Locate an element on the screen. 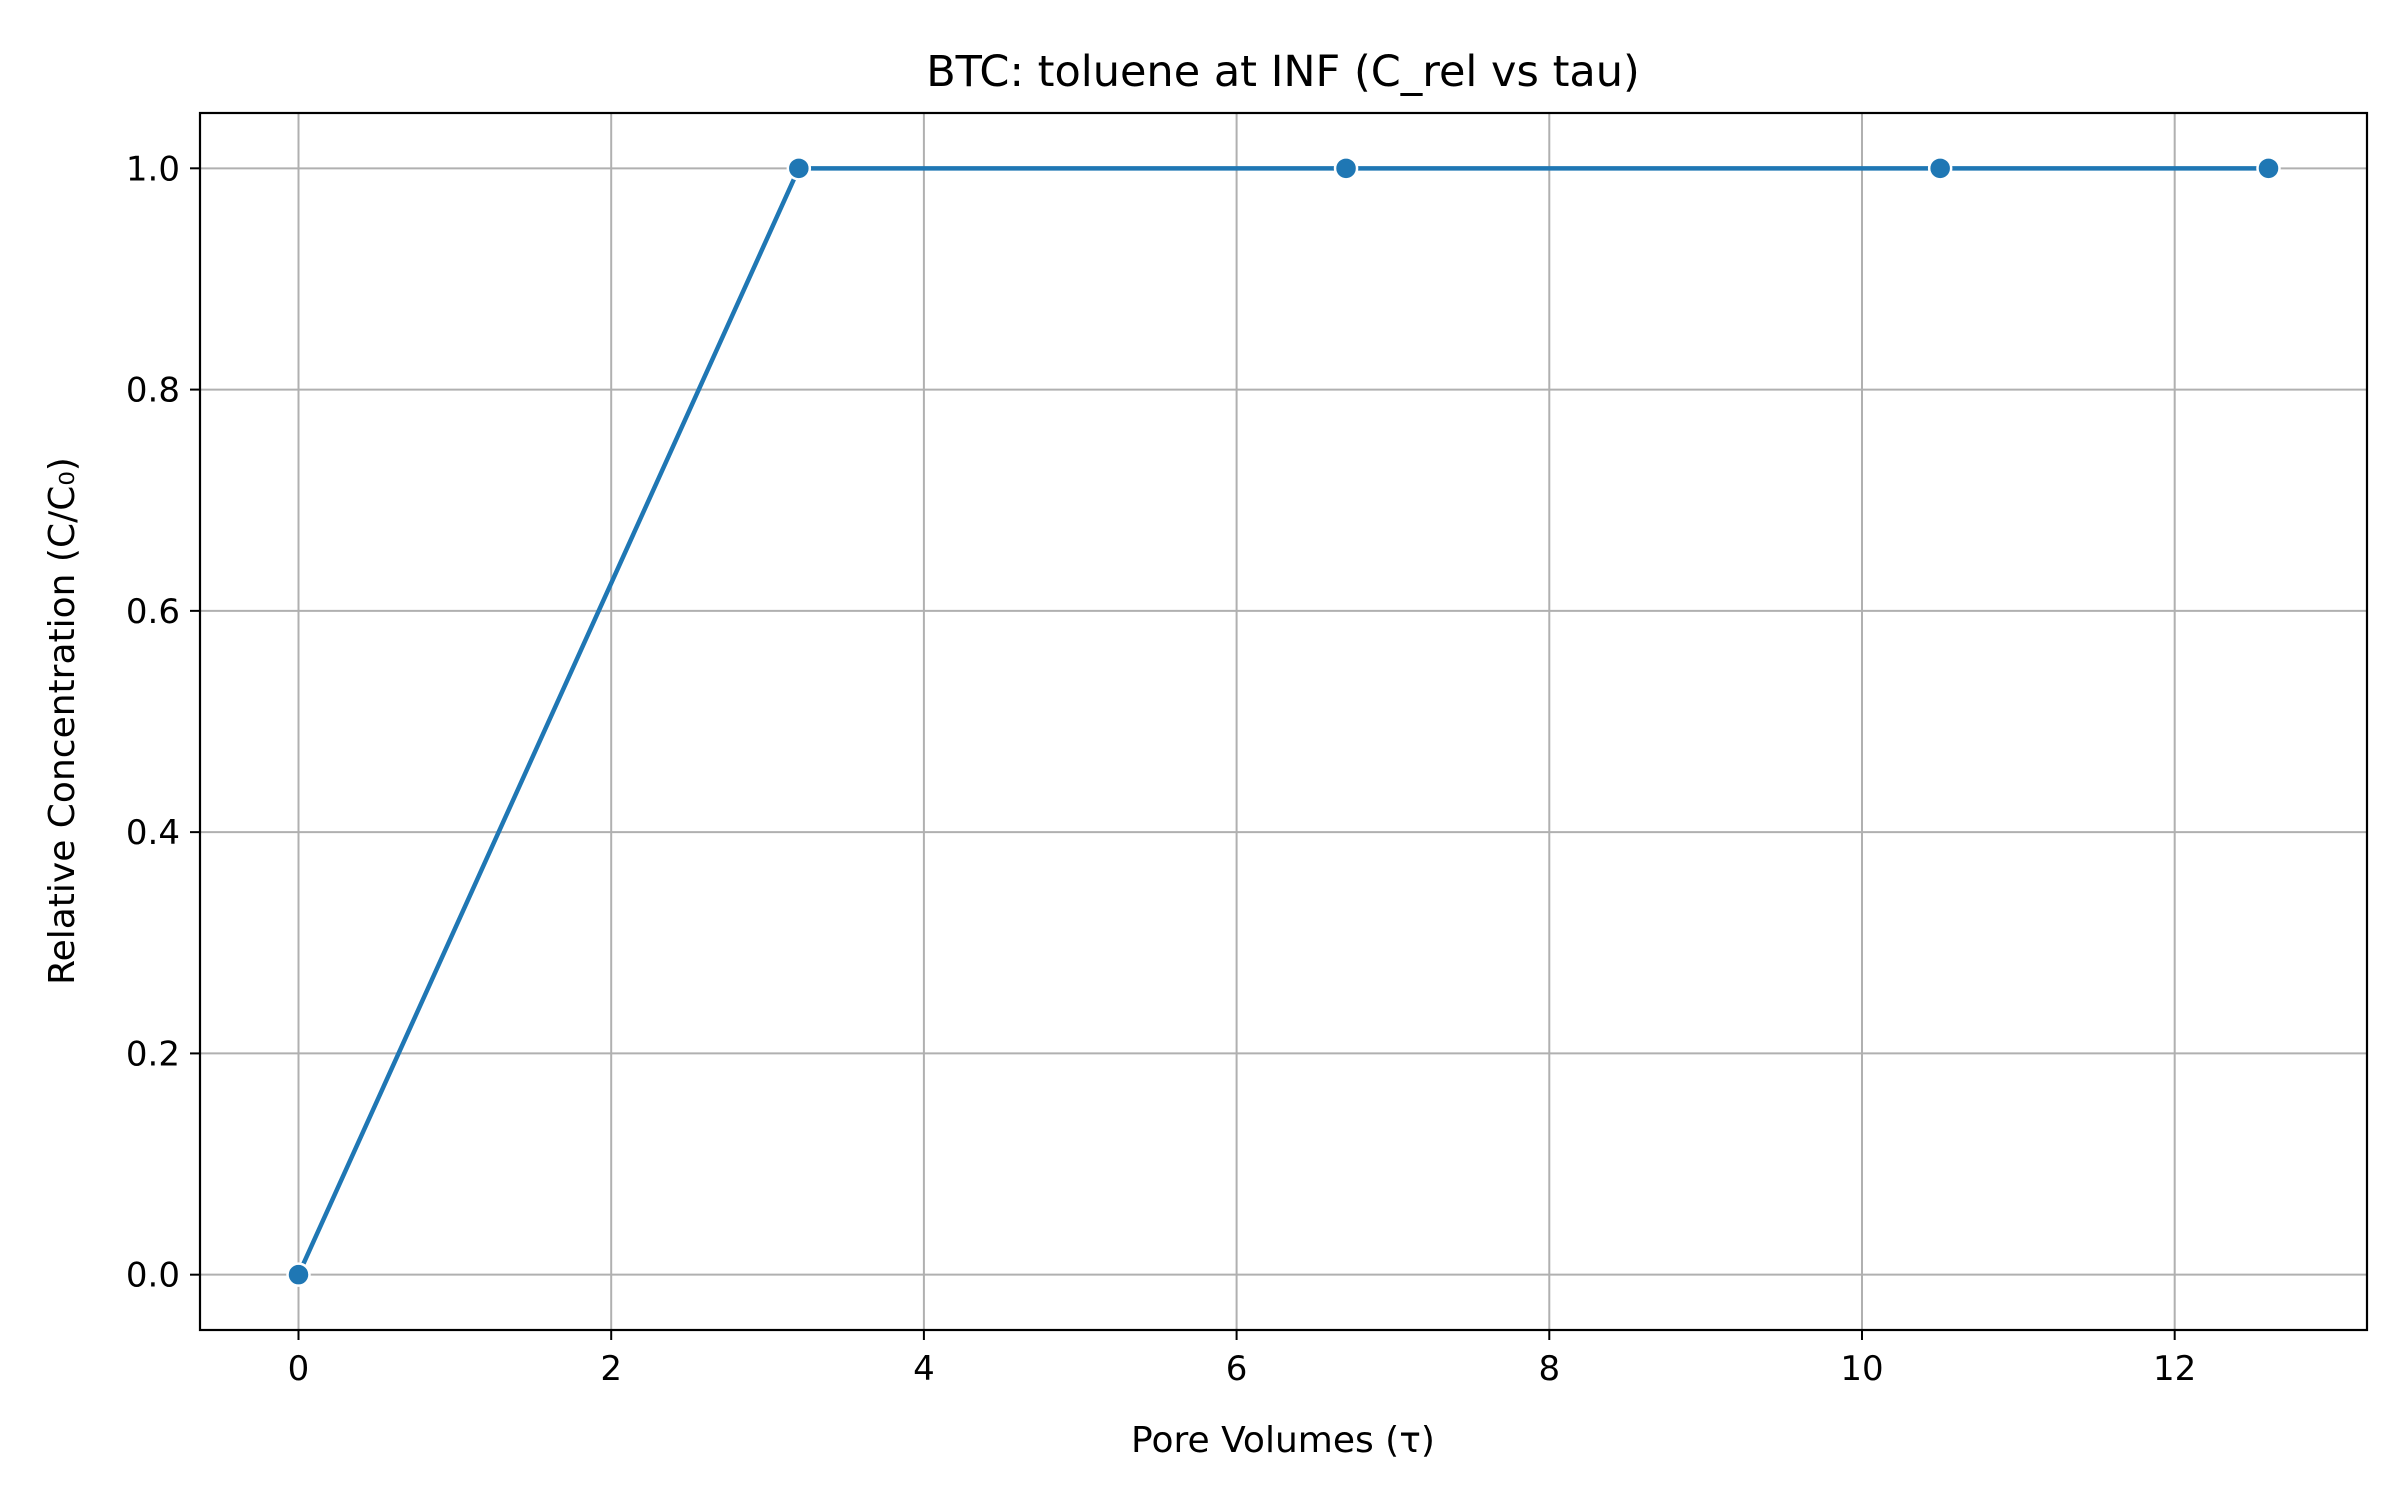 This screenshot has width=2400, height=1504. y-tick-label: 0.8 is located at coordinates (153, 391).